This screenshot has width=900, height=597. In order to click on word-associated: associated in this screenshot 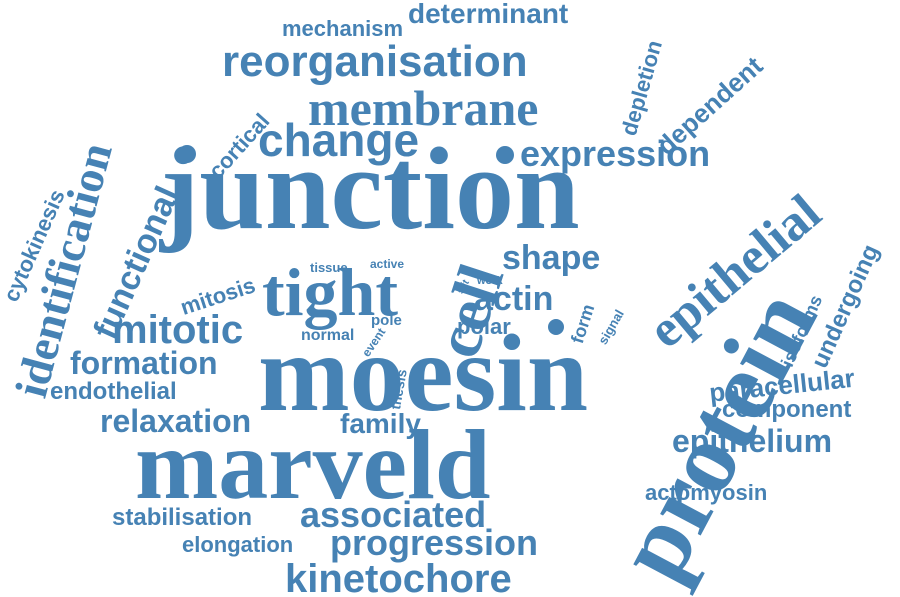, I will do `click(393, 514)`.